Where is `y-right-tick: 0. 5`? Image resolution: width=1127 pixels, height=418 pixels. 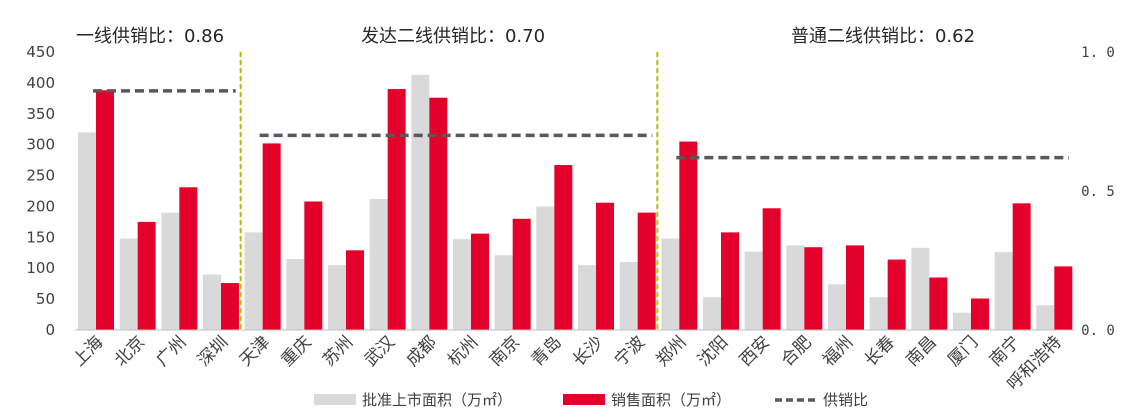
y-right-tick: 0. 5 is located at coordinates (1098, 192).